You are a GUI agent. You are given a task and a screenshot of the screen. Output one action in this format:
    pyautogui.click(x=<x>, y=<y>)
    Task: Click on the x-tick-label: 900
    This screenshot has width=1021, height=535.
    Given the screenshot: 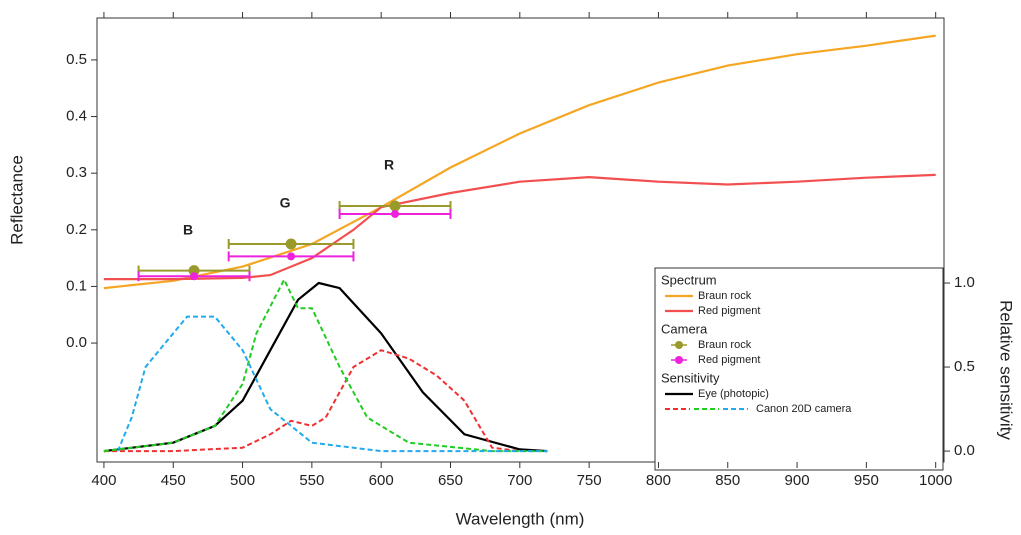 What is the action you would take?
    pyautogui.click(x=797, y=480)
    